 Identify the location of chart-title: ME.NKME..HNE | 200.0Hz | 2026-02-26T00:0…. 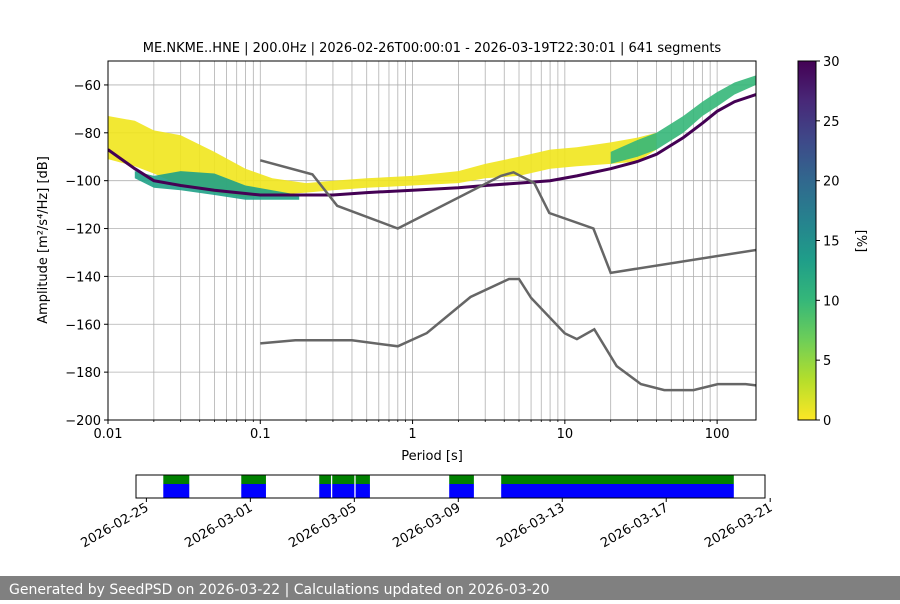
(432, 48).